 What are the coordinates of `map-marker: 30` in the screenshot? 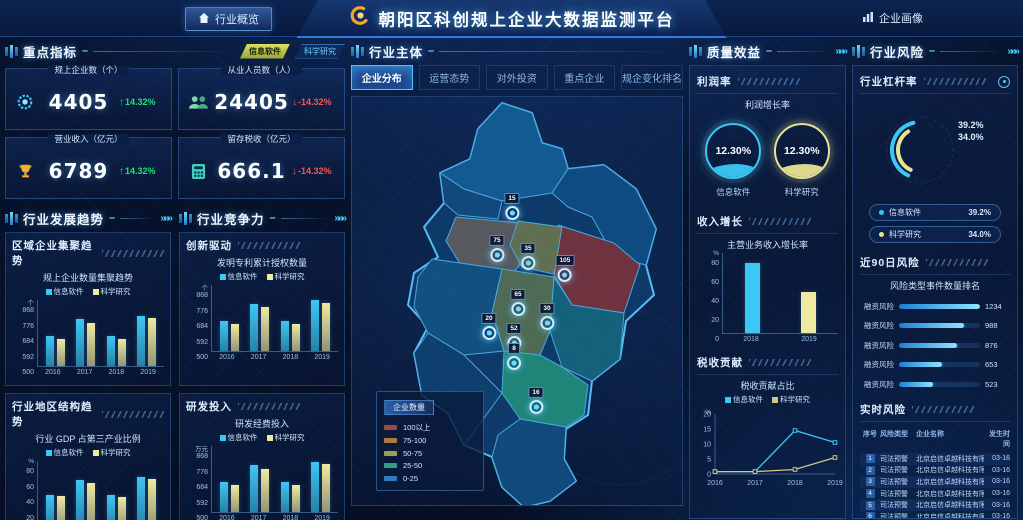 It's located at (547, 316).